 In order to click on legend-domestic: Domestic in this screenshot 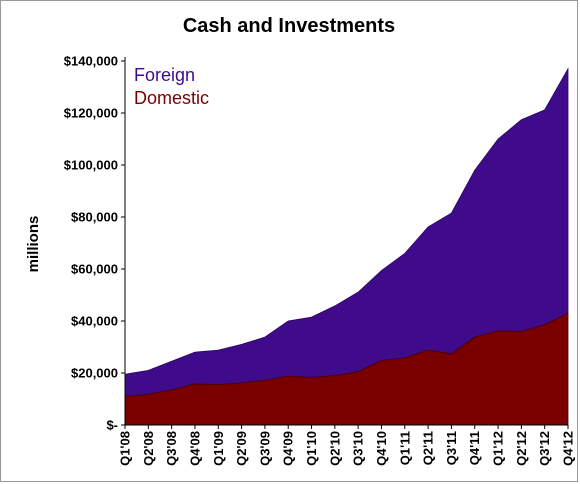, I will do `click(171, 98)`.